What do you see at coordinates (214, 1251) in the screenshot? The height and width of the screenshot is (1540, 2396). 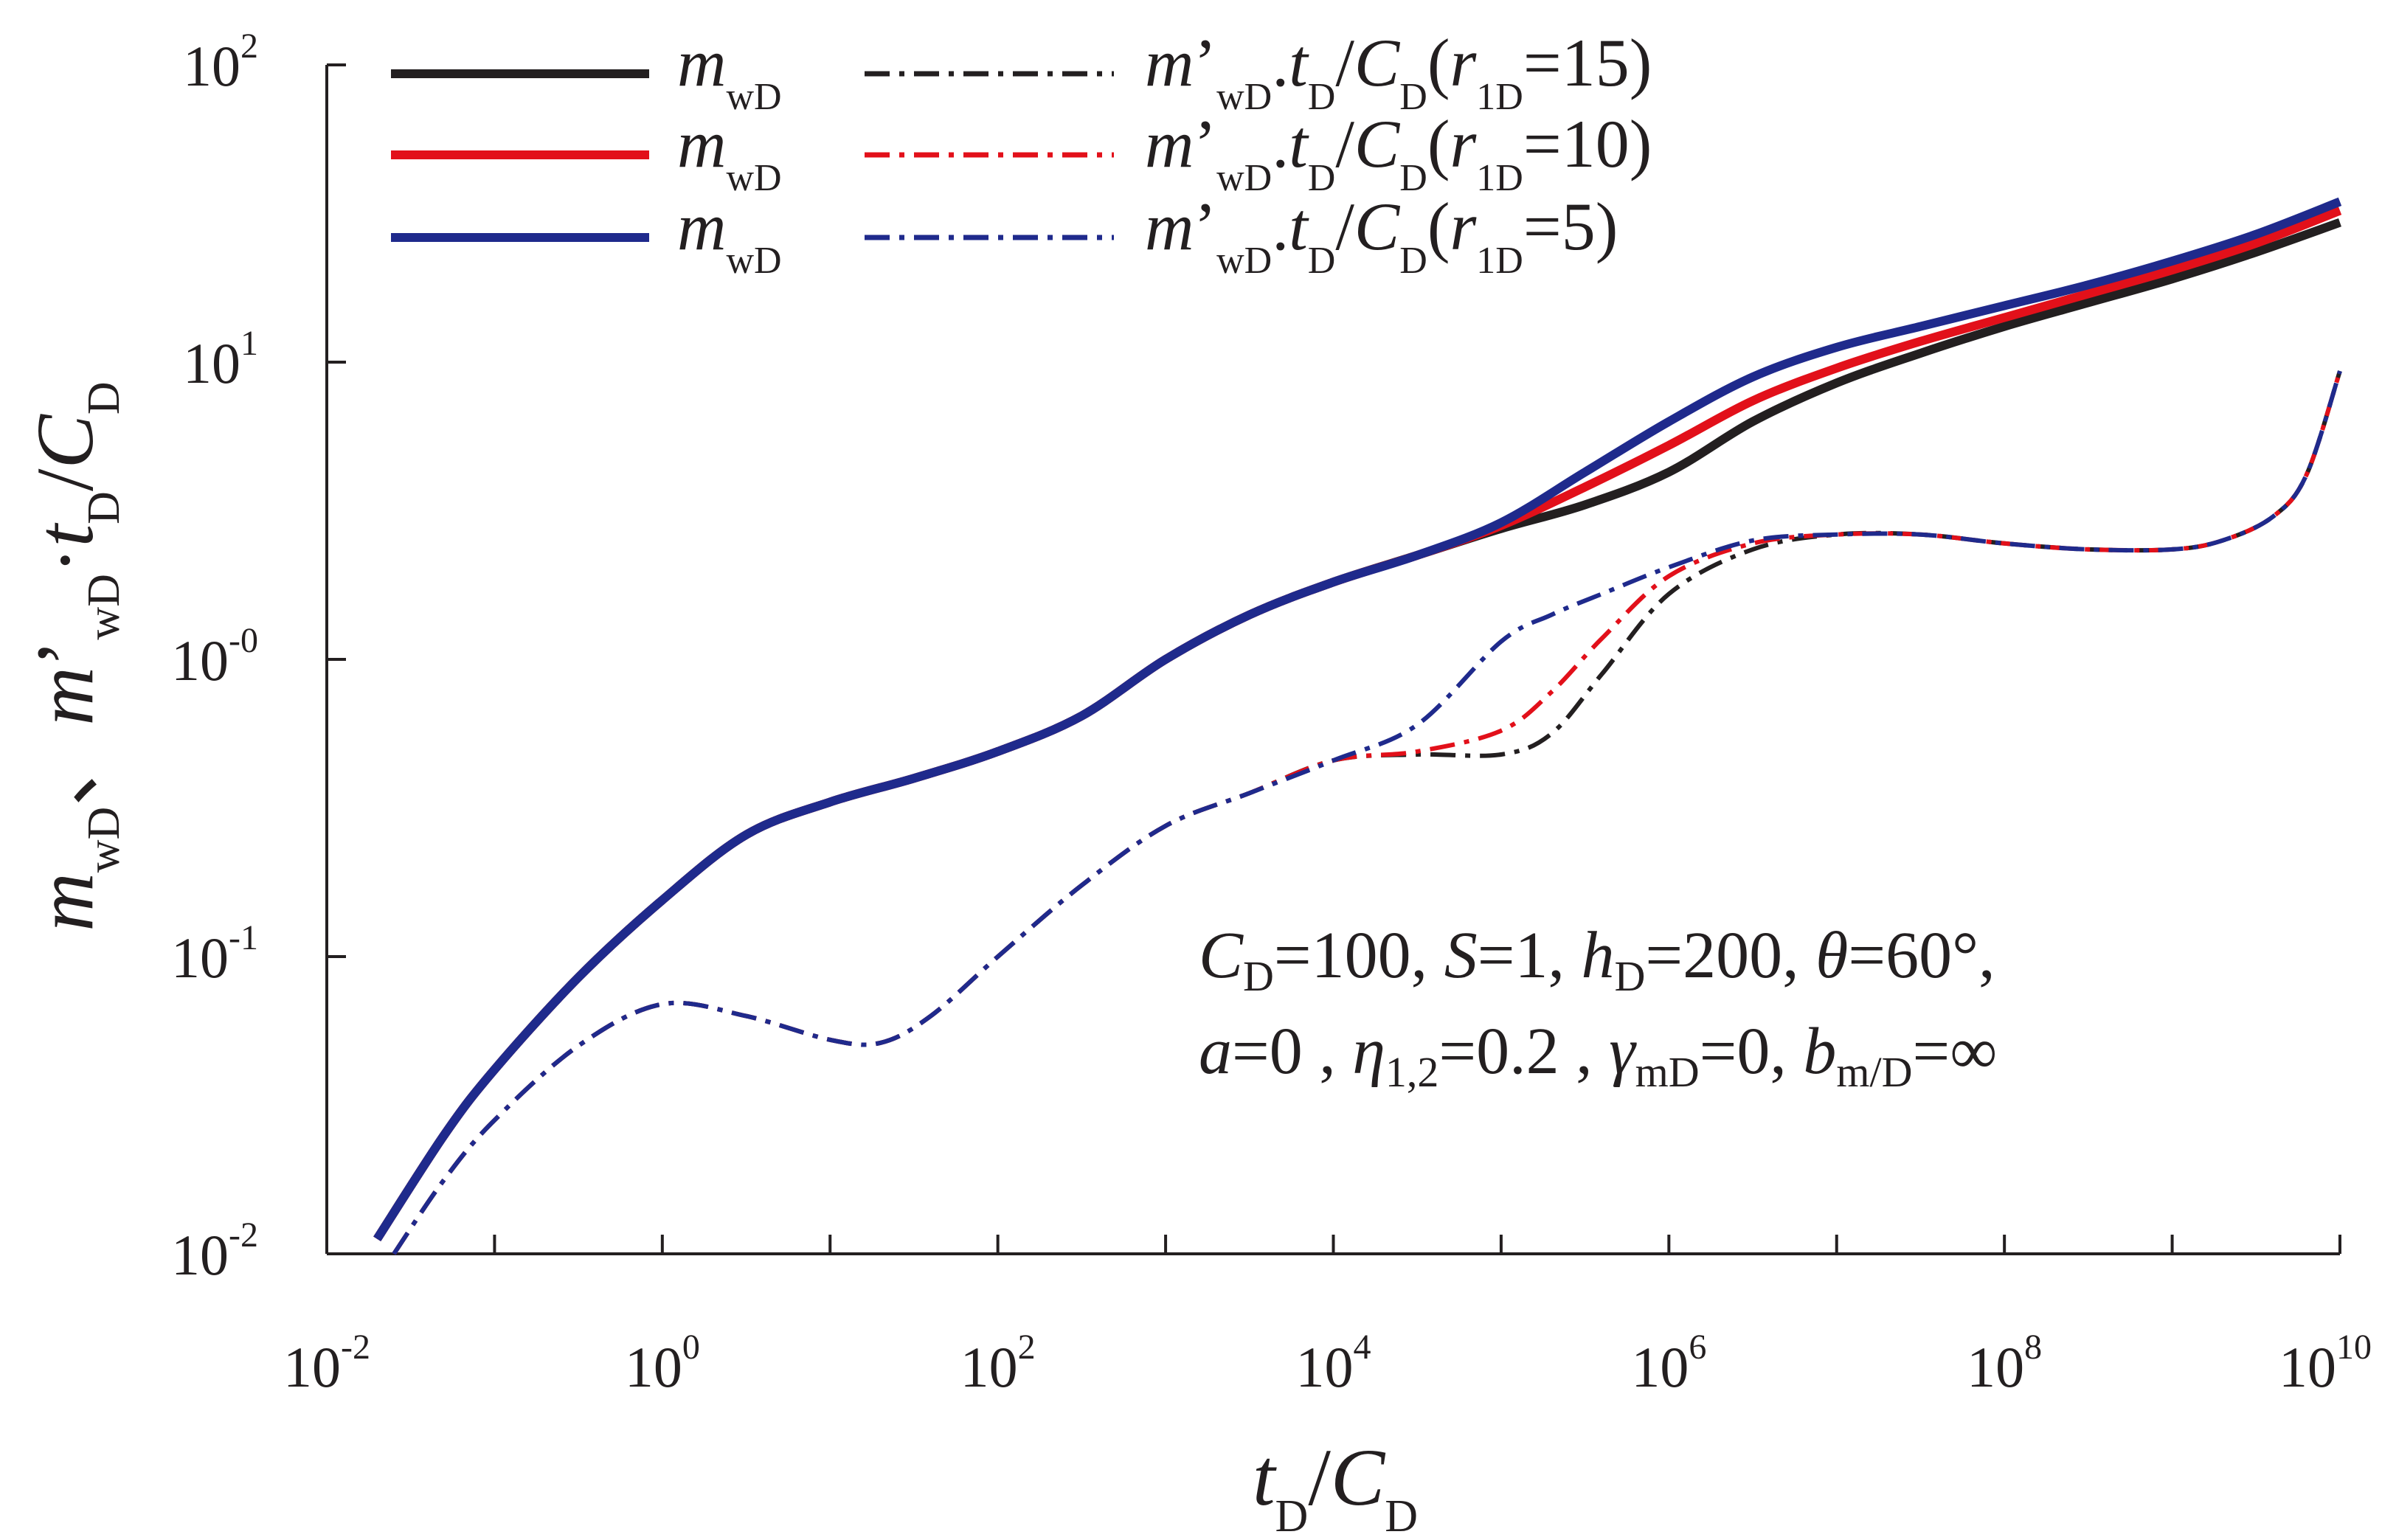 I see `y-tick-label: 10⁻²` at bounding box center [214, 1251].